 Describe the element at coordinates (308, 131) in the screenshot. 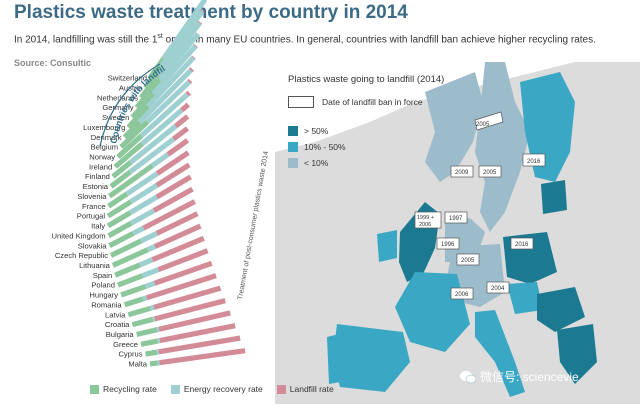

I see `map-legend-high: > 50%` at that location.